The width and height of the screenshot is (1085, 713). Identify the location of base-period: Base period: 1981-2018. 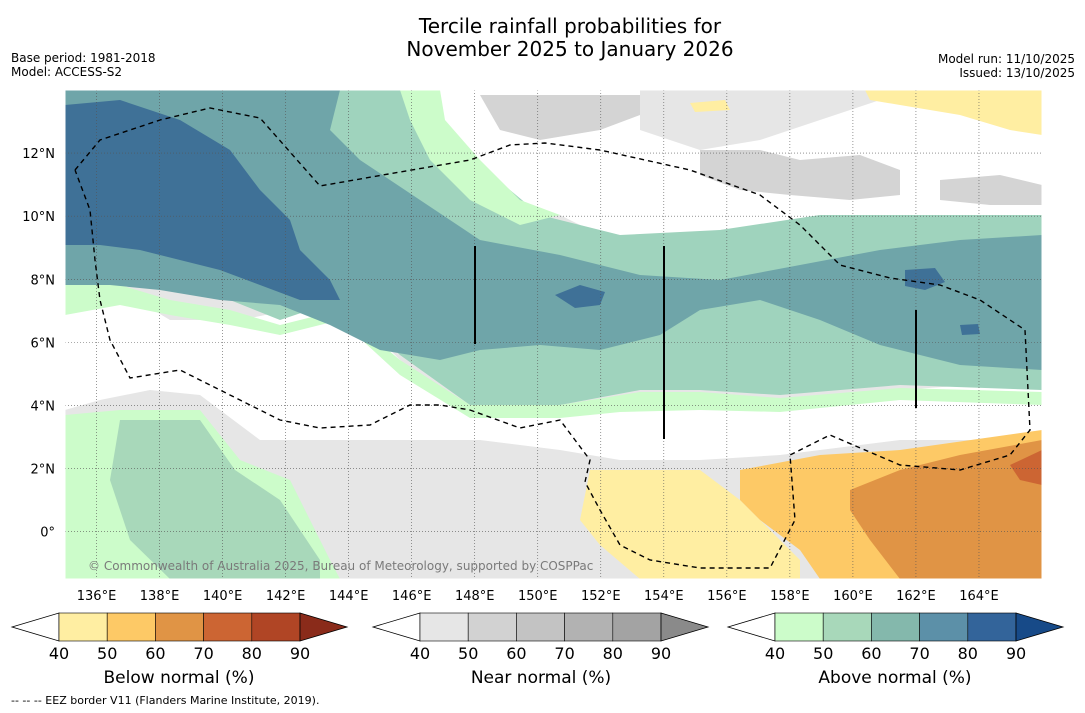
(83, 58).